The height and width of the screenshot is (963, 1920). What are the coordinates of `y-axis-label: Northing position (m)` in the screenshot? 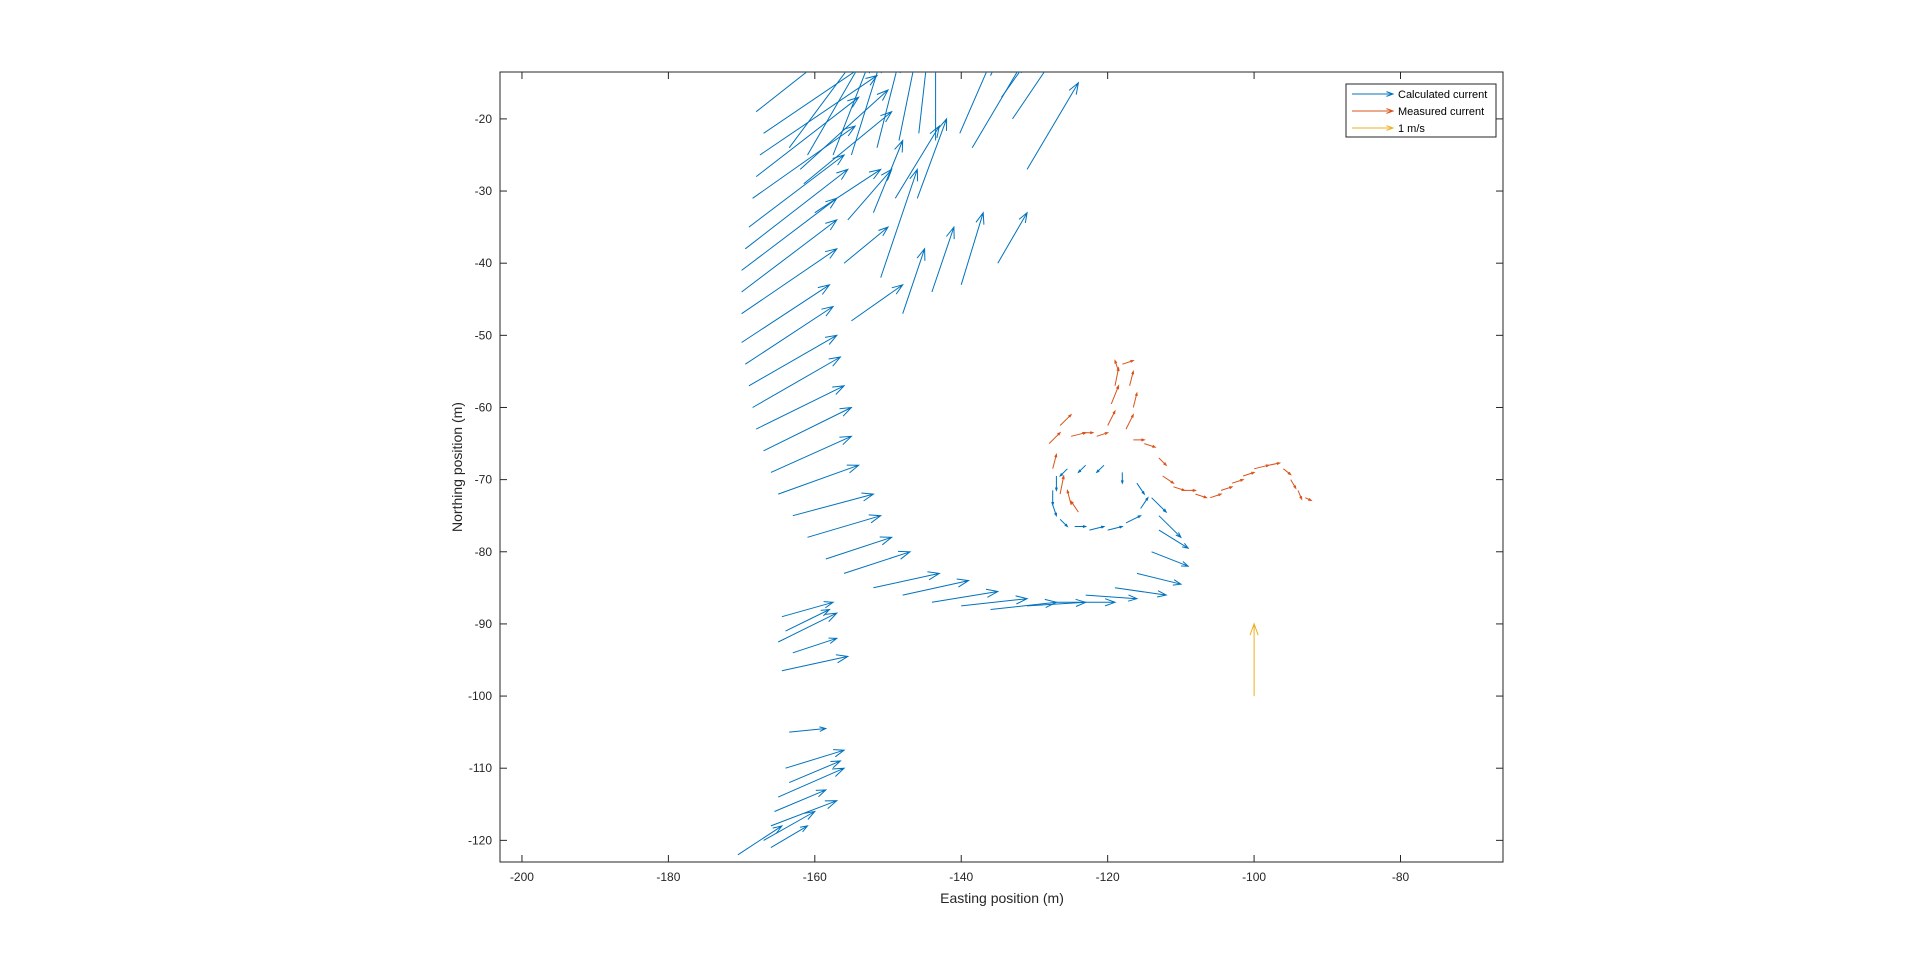 It's located at (457, 467).